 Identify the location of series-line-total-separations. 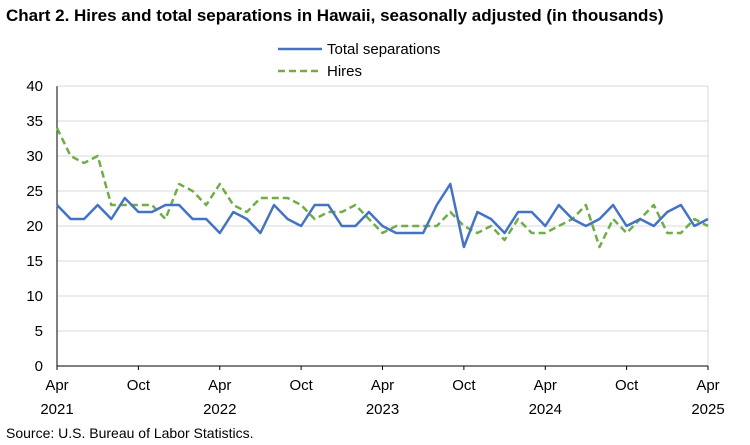
(382, 215).